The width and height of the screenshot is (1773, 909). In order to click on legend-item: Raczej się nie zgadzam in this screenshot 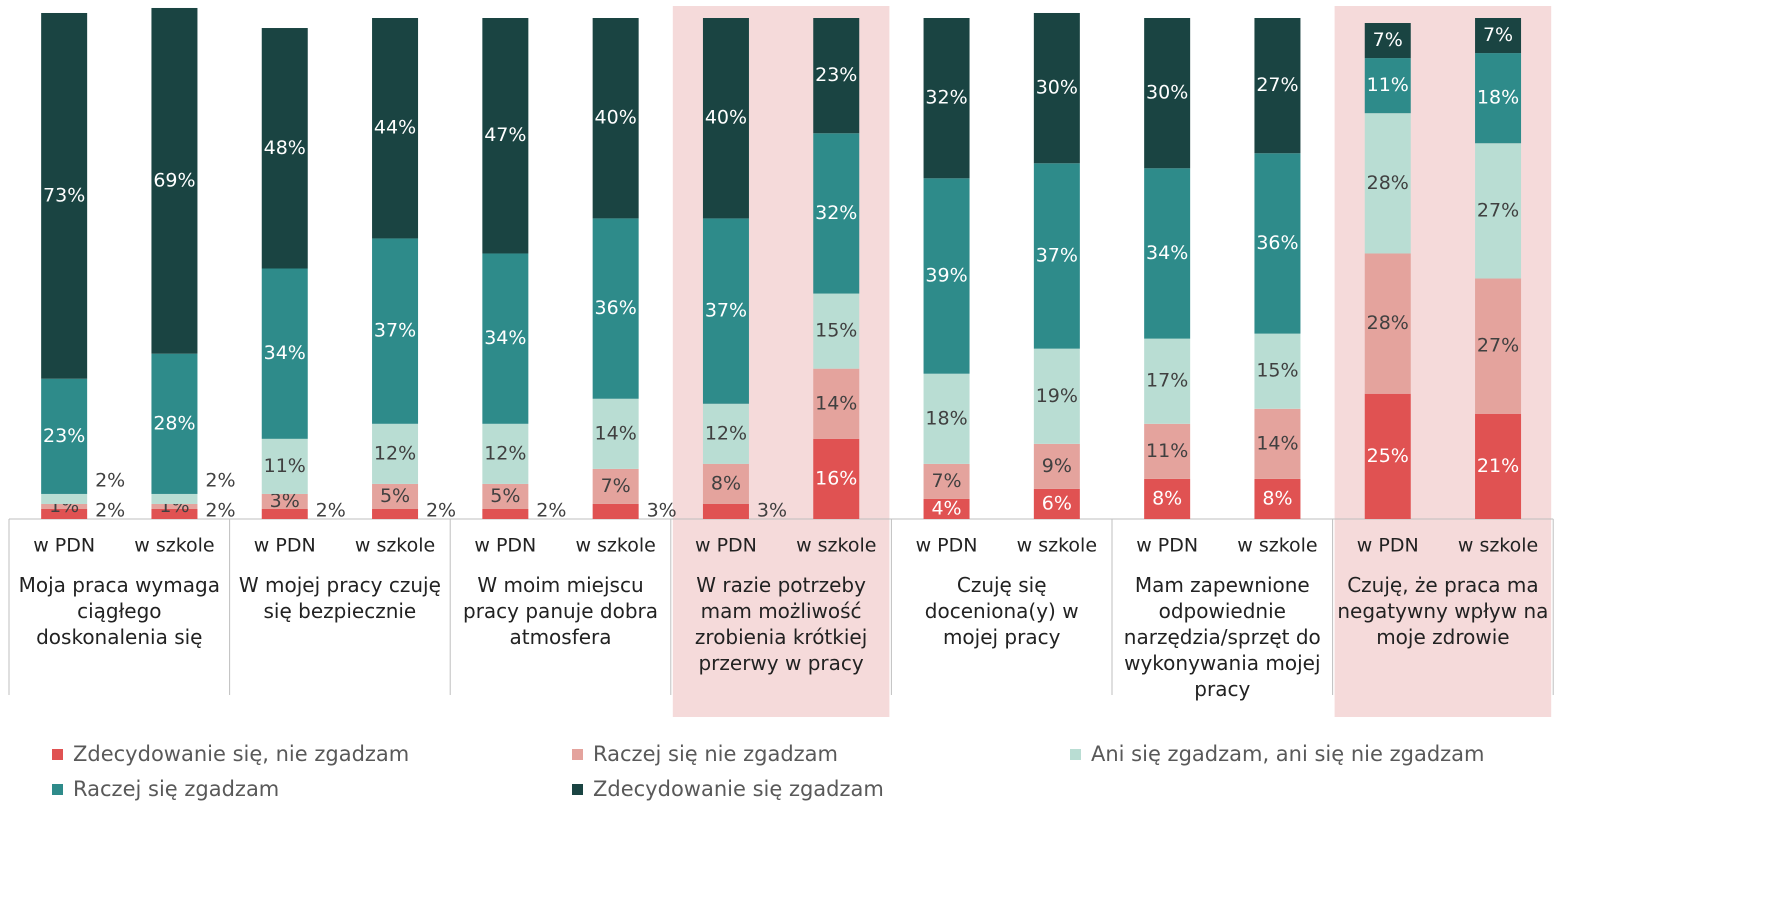, I will do `click(705, 754)`.